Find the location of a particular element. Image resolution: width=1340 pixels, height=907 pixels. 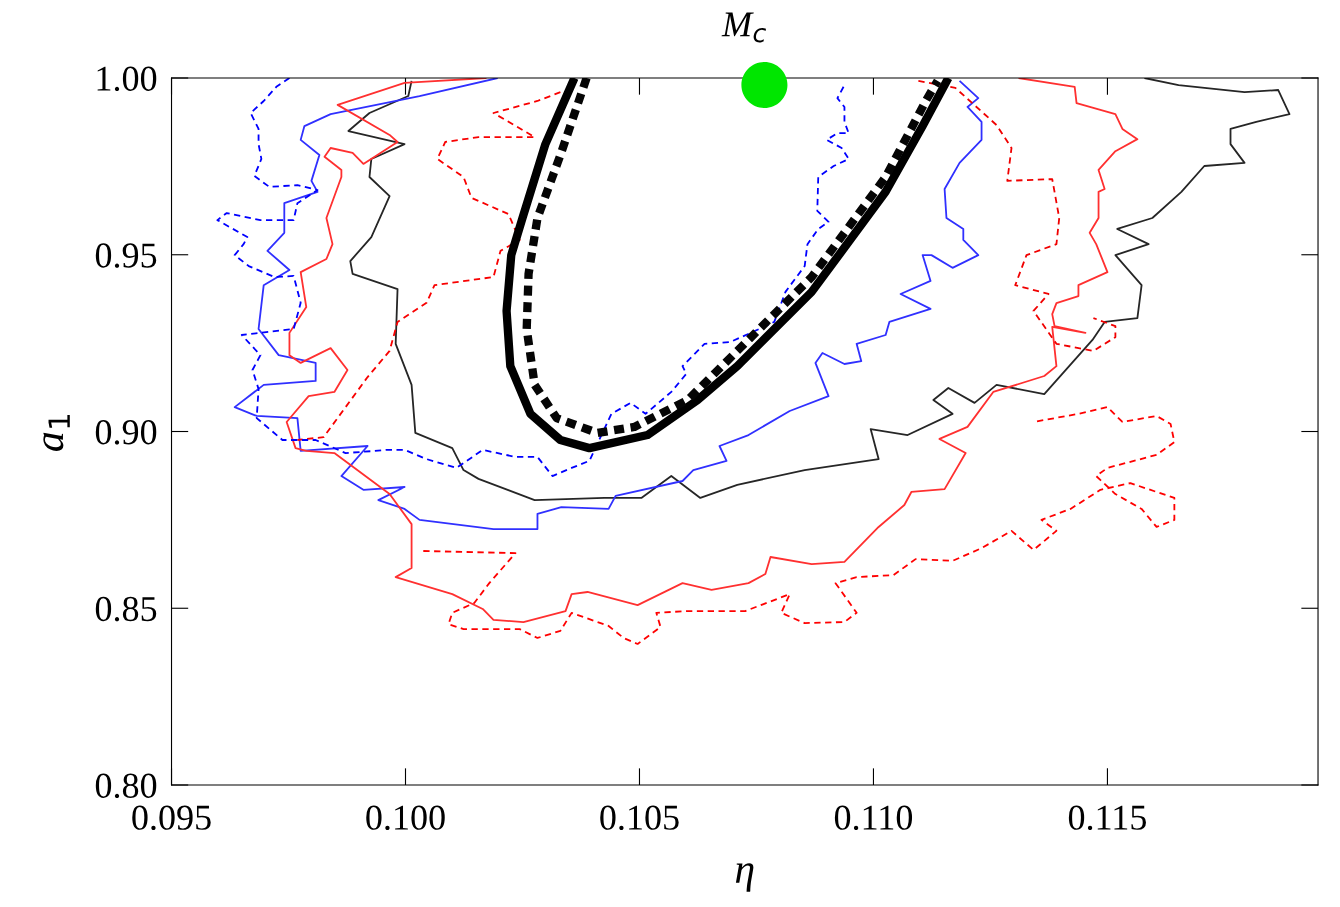

x-axis-title: η is located at coordinates (744, 877).